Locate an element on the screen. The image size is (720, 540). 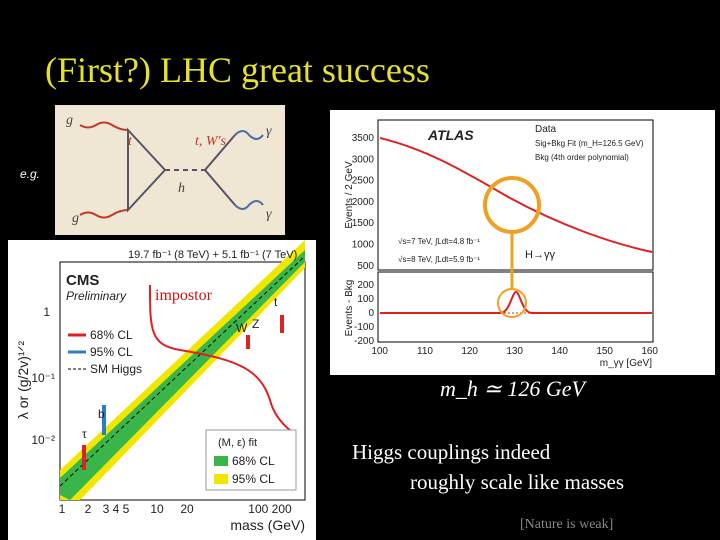
y-tick-label: 1 is located at coordinates (46, 312).